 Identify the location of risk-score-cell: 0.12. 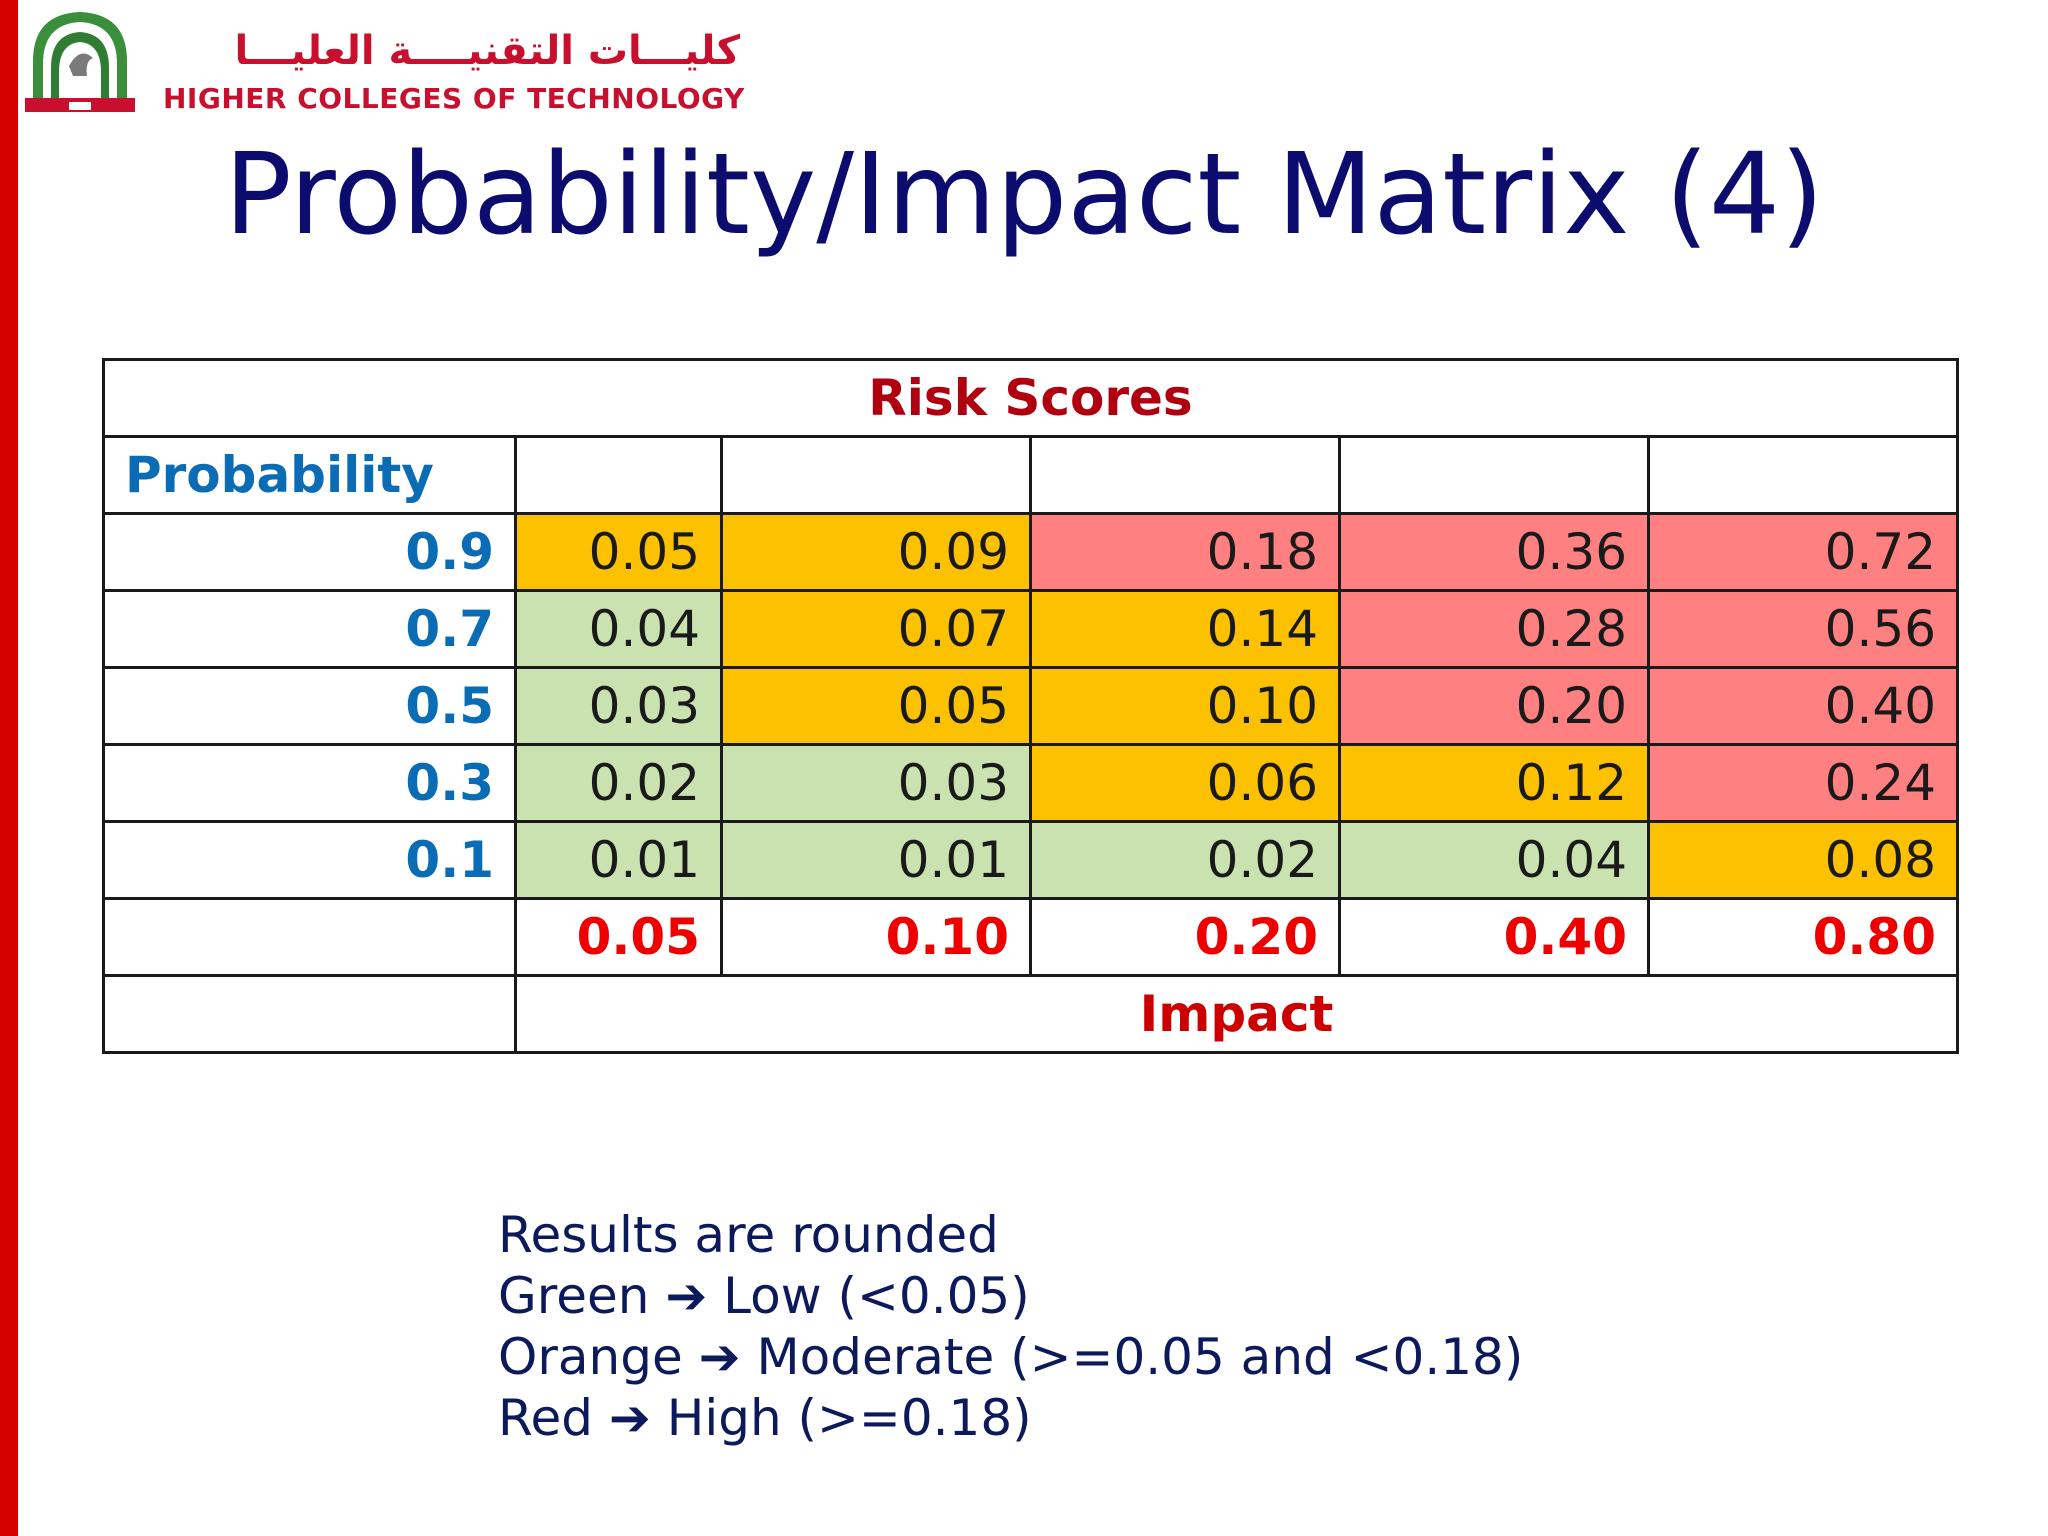
(1494, 783).